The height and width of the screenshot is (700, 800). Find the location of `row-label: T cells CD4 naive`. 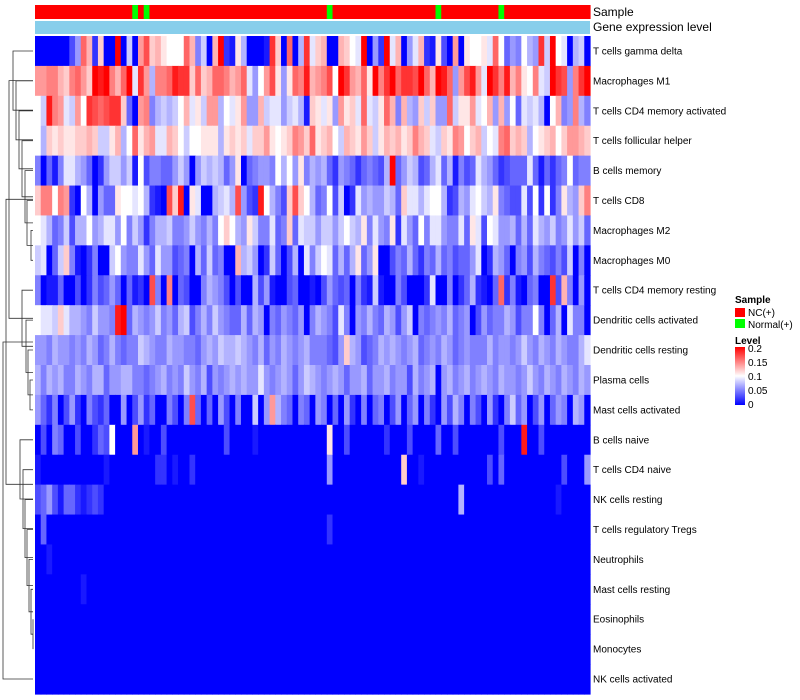

row-label: T cells CD4 naive is located at coordinates (632, 470).